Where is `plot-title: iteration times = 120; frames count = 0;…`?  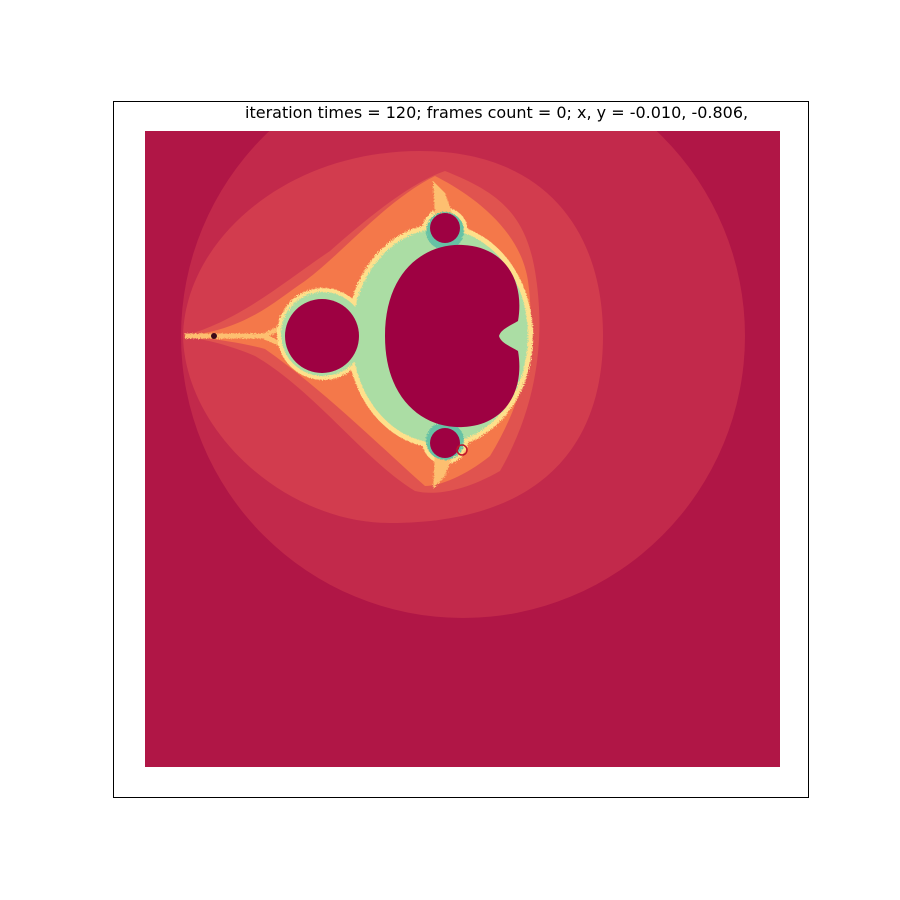
plot-title: iteration times = 120; frames count = 0;… is located at coordinates (497, 112).